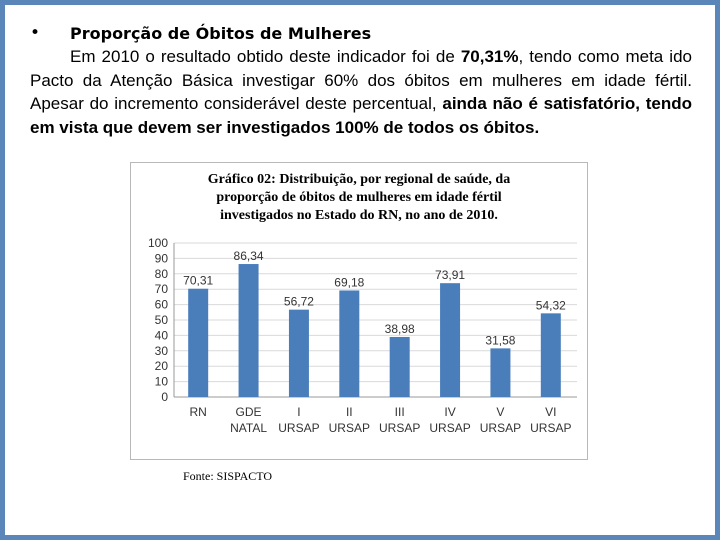 The height and width of the screenshot is (540, 720). I want to click on y-tick-label: 0, so click(164, 397).